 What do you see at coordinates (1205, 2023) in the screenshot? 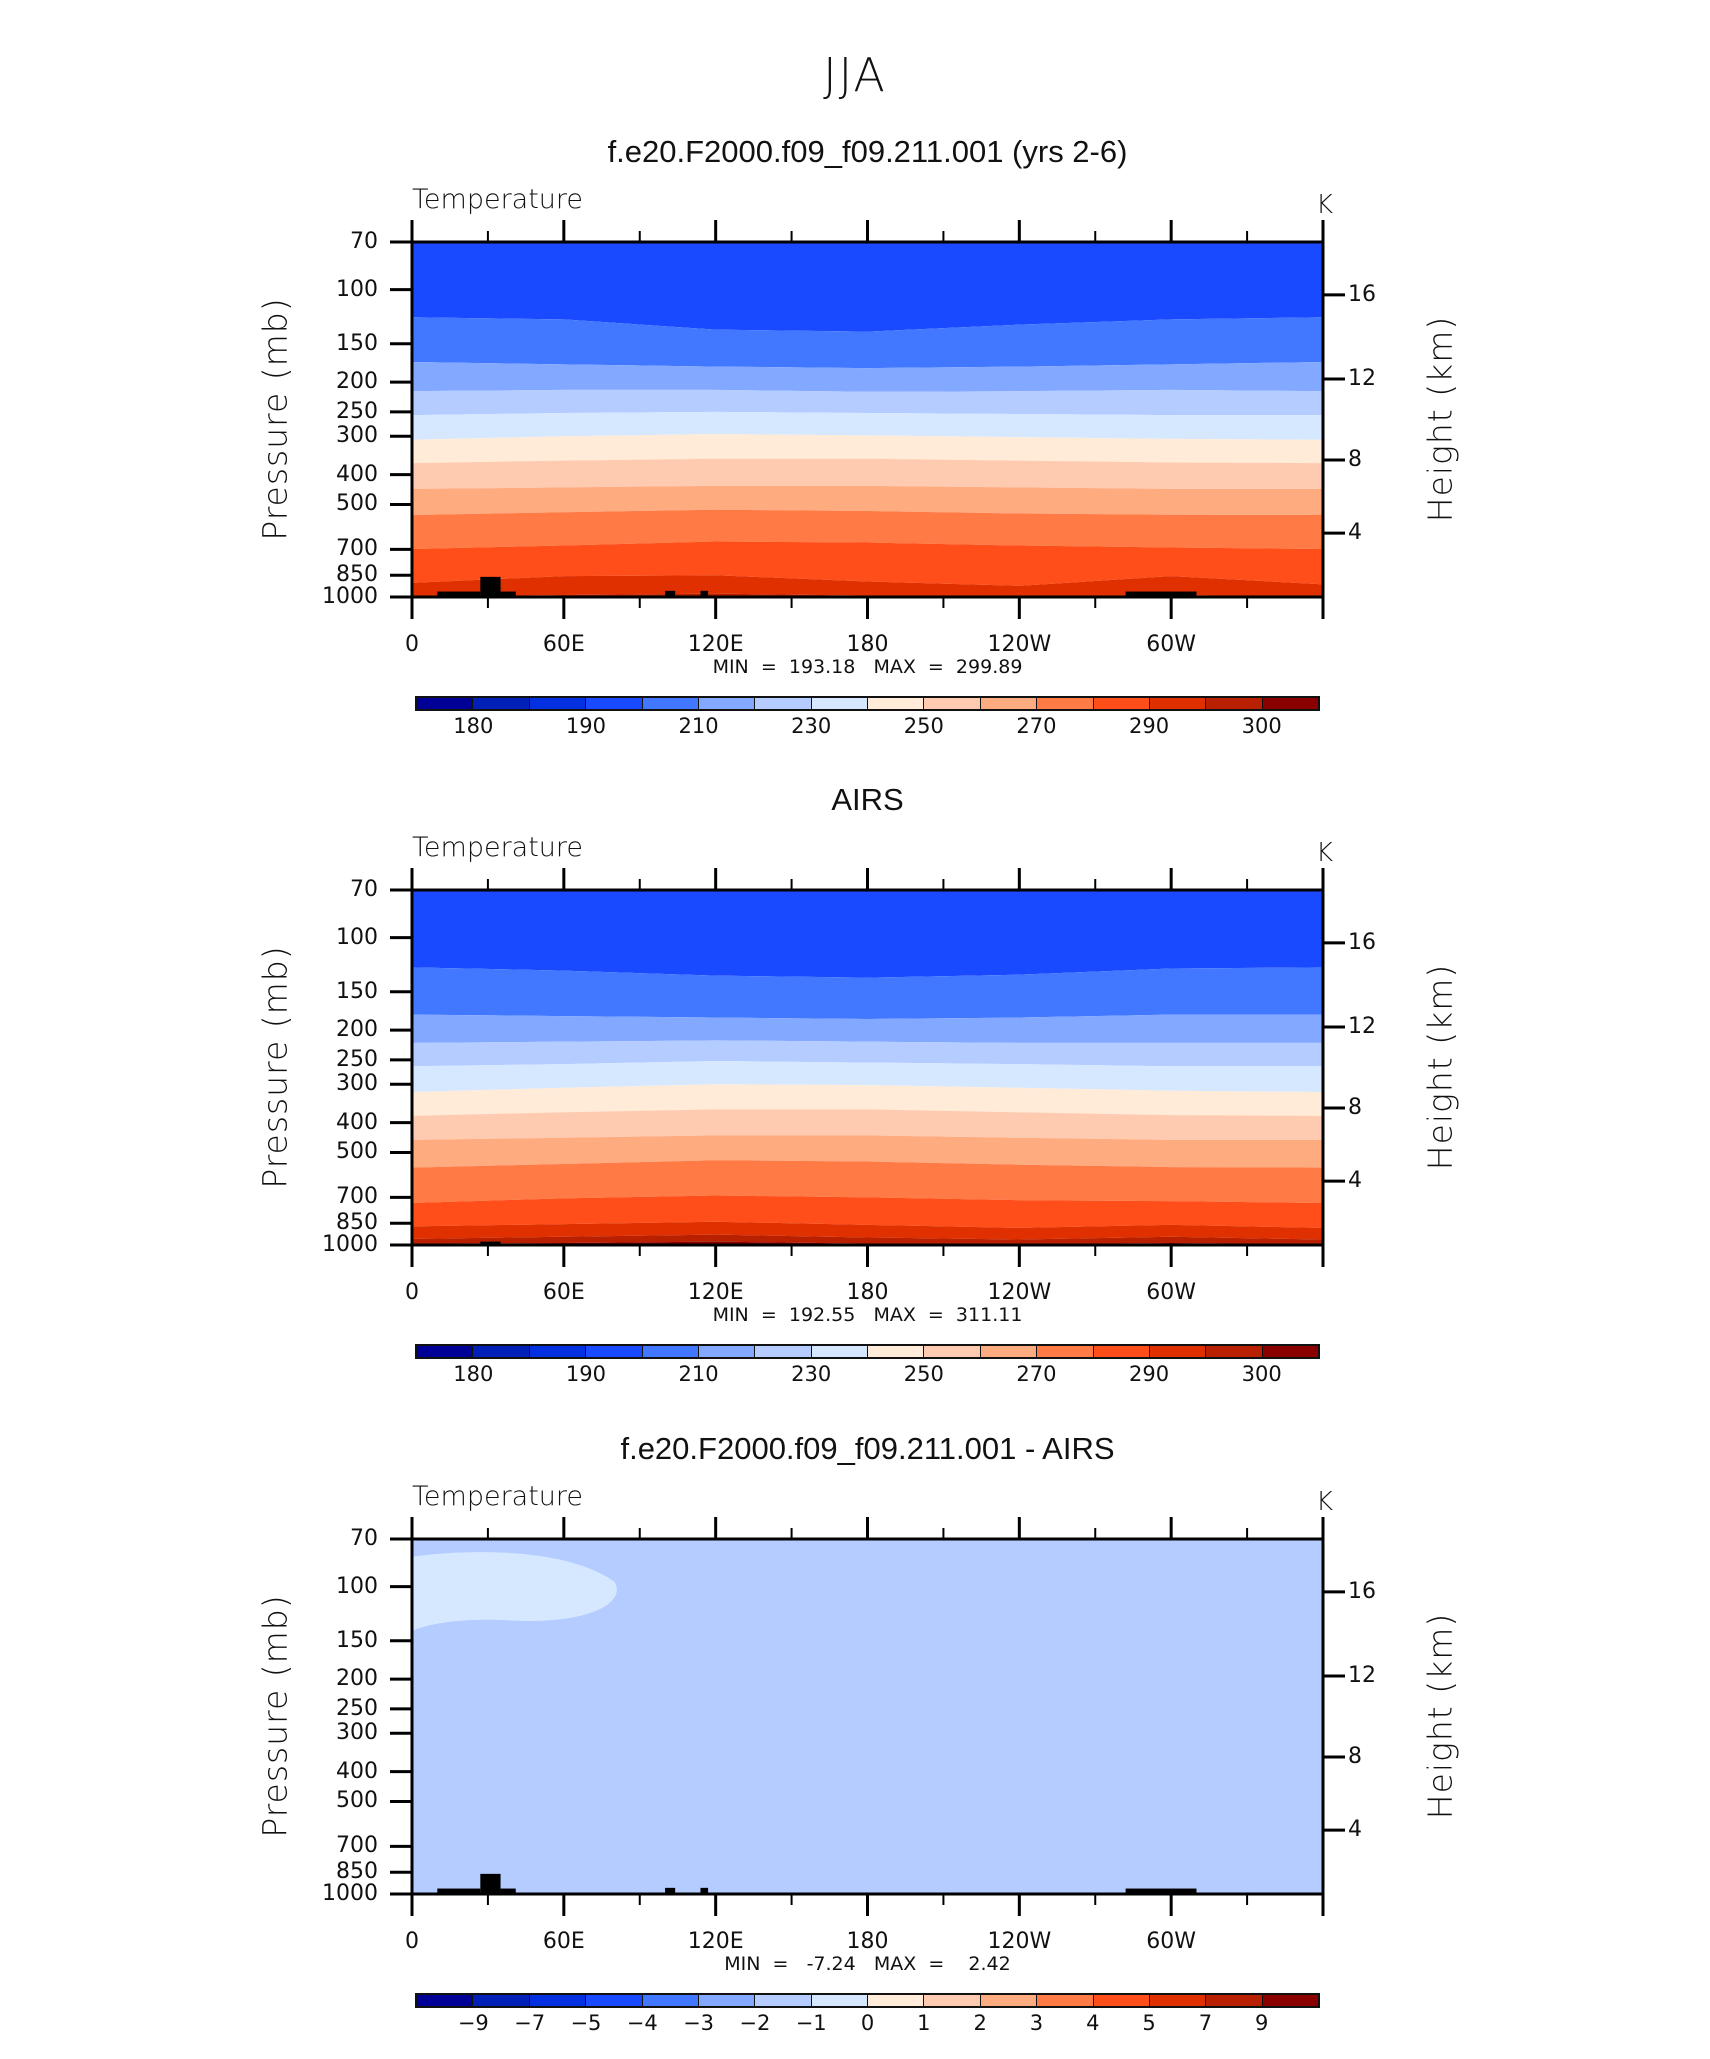
I see `colorbar-label: 7` at bounding box center [1205, 2023].